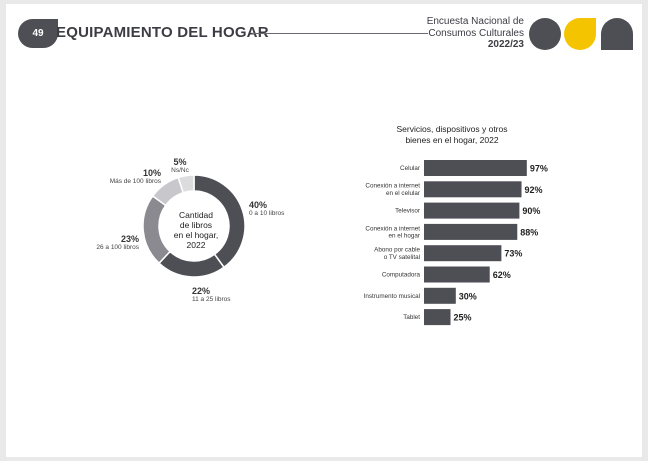 The width and height of the screenshot is (648, 461). Describe the element at coordinates (539, 169) in the screenshot. I see `bar-value-label: 97%` at that location.